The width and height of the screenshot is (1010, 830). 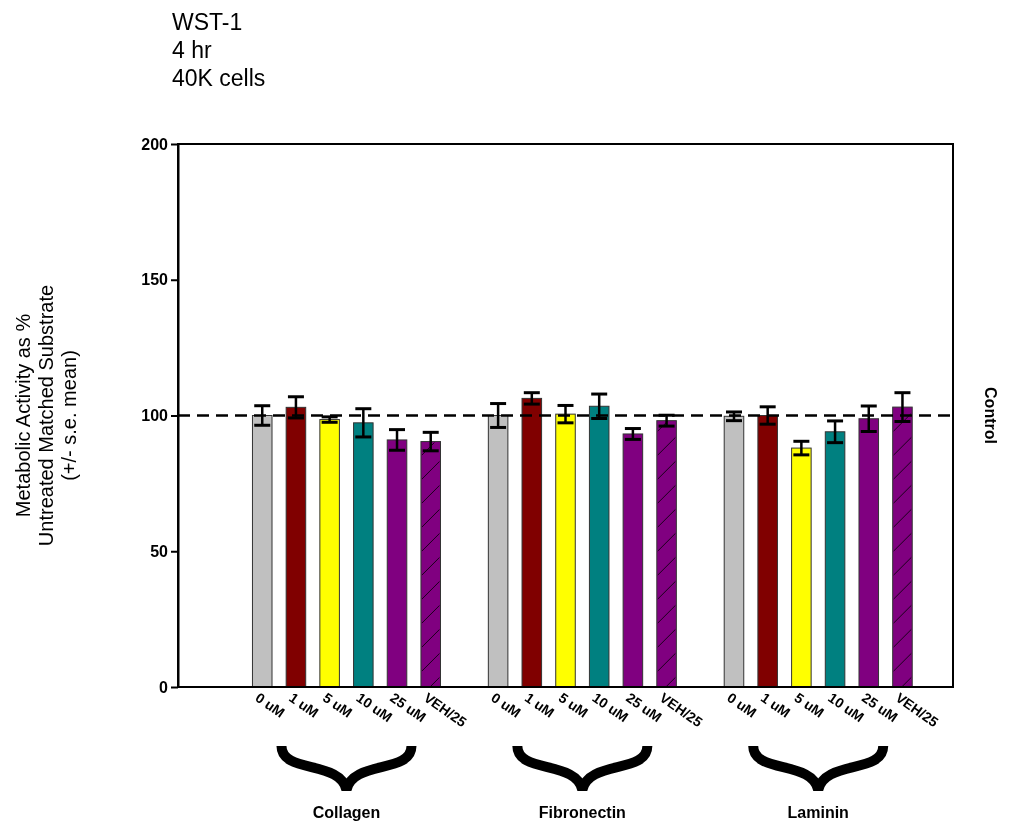 I want to click on text: Collagen, so click(x=346, y=812).